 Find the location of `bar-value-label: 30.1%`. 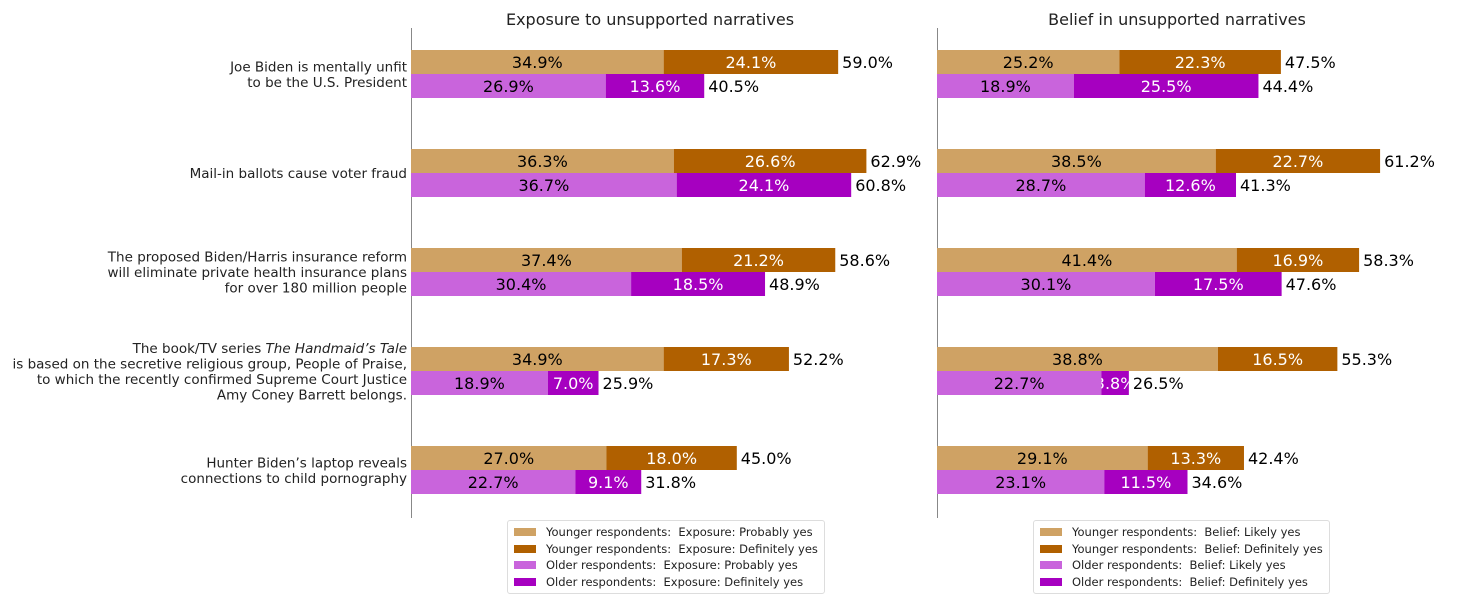

bar-value-label: 30.1% is located at coordinates (1046, 284).